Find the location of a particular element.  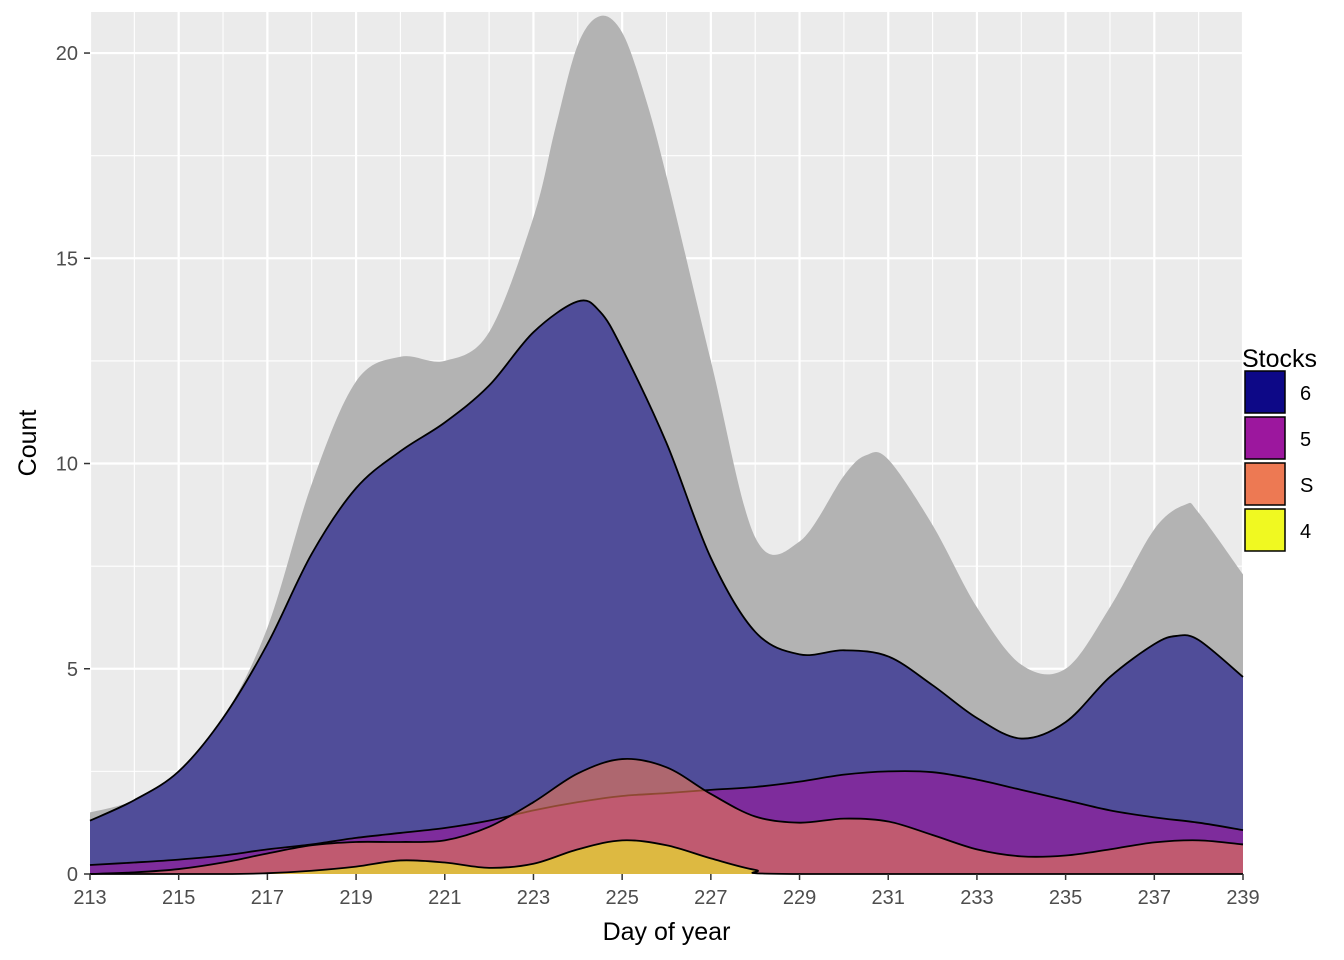

area-stock-S is located at coordinates (666, 816).